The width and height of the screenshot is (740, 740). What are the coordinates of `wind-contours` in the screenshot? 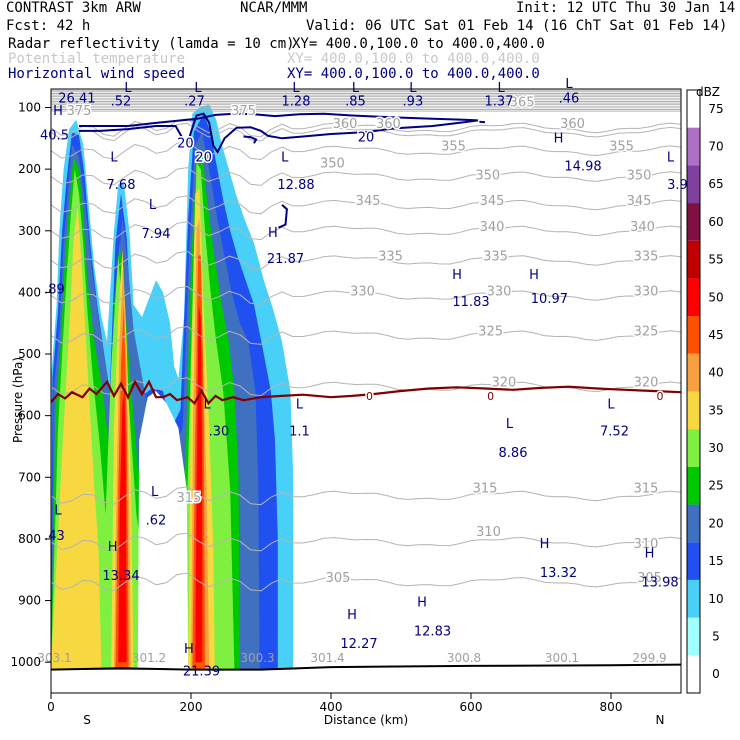 It's located at (282, 170).